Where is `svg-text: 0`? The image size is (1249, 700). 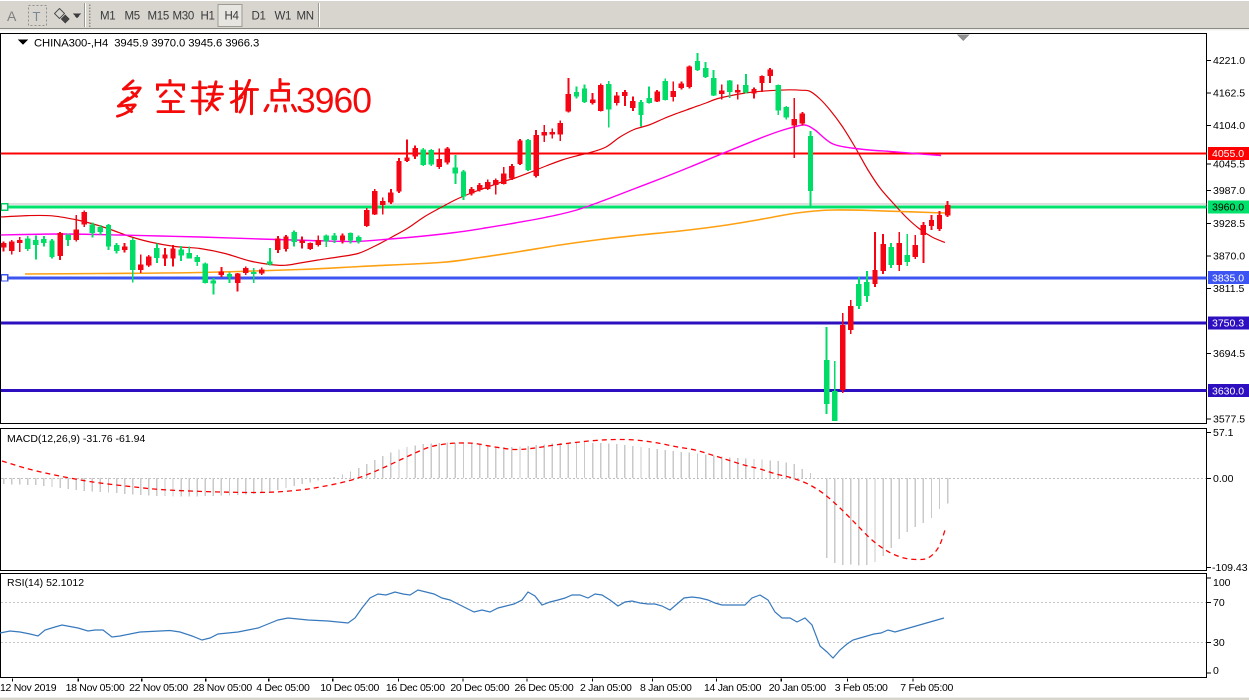 svg-text: 0 is located at coordinates (1216, 671).